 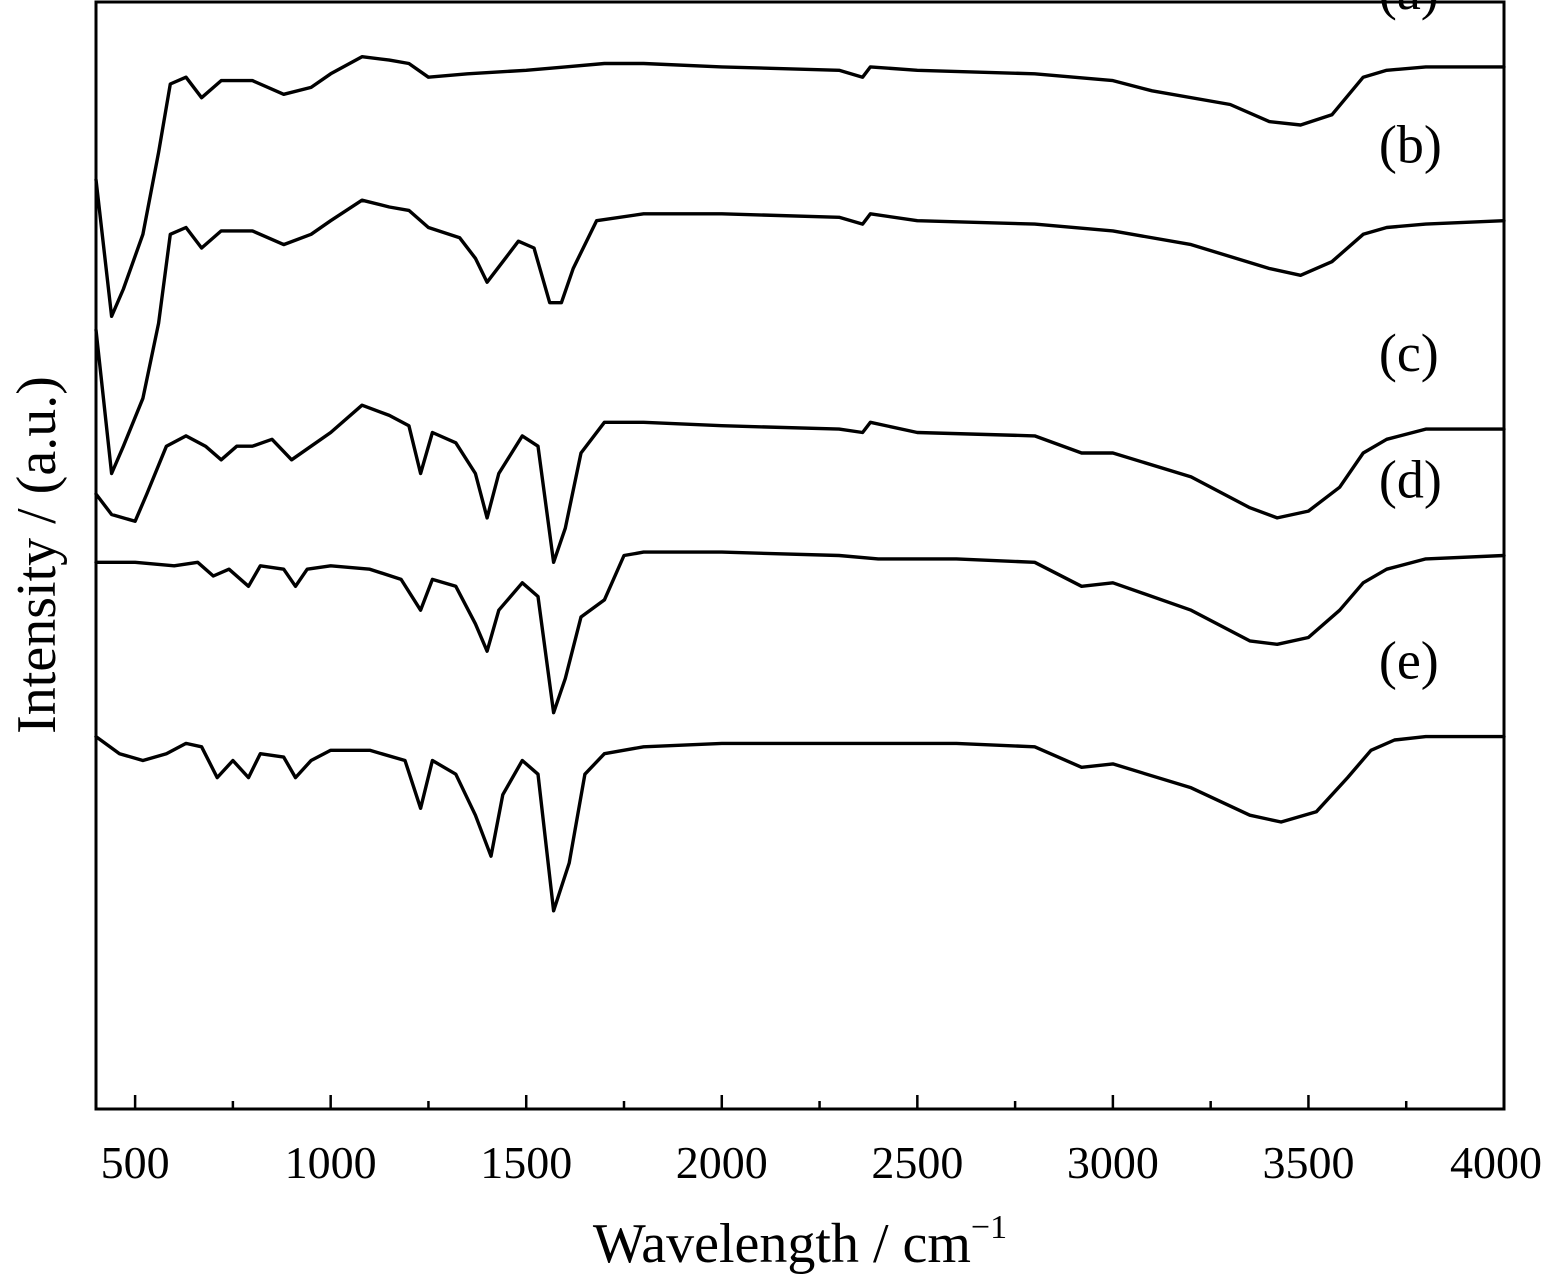 What do you see at coordinates (800, 823) in the screenshot?
I see `spectrum-line-e` at bounding box center [800, 823].